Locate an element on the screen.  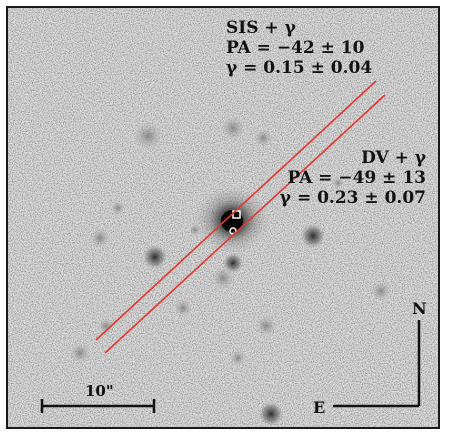
north-label: N is located at coordinates (419, 308).